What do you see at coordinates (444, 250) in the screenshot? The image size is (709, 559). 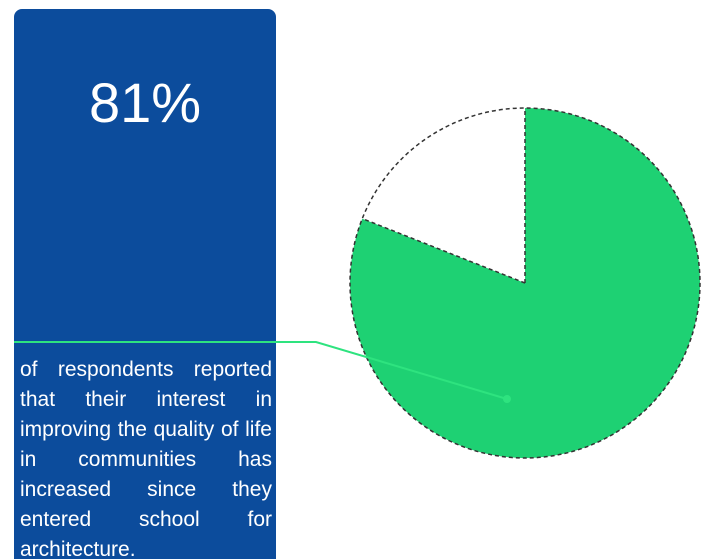 I see `slice-edge-end` at bounding box center [444, 250].